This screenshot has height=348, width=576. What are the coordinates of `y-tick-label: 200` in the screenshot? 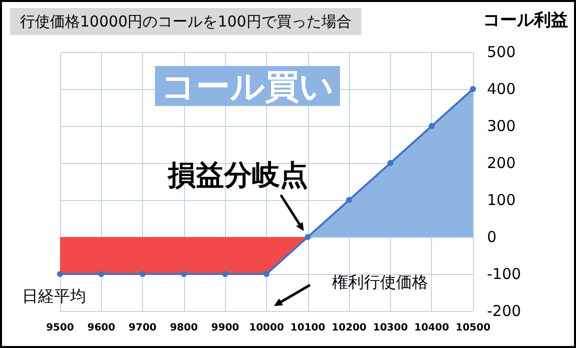 It's located at (501, 163).